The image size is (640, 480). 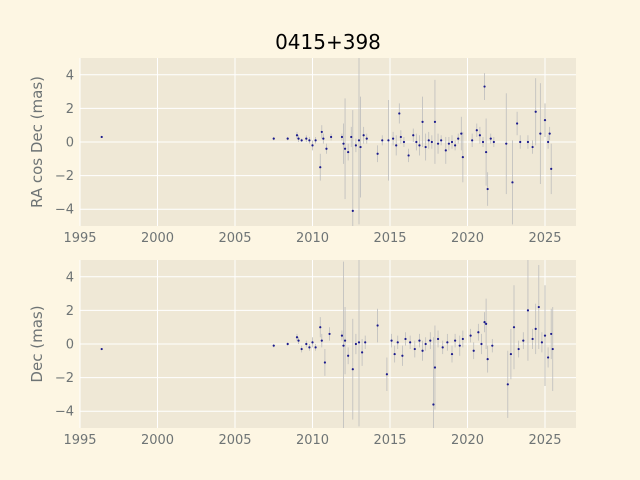 What do you see at coordinates (70, 345) in the screenshot?
I see `y-tick-label: 0` at bounding box center [70, 345].